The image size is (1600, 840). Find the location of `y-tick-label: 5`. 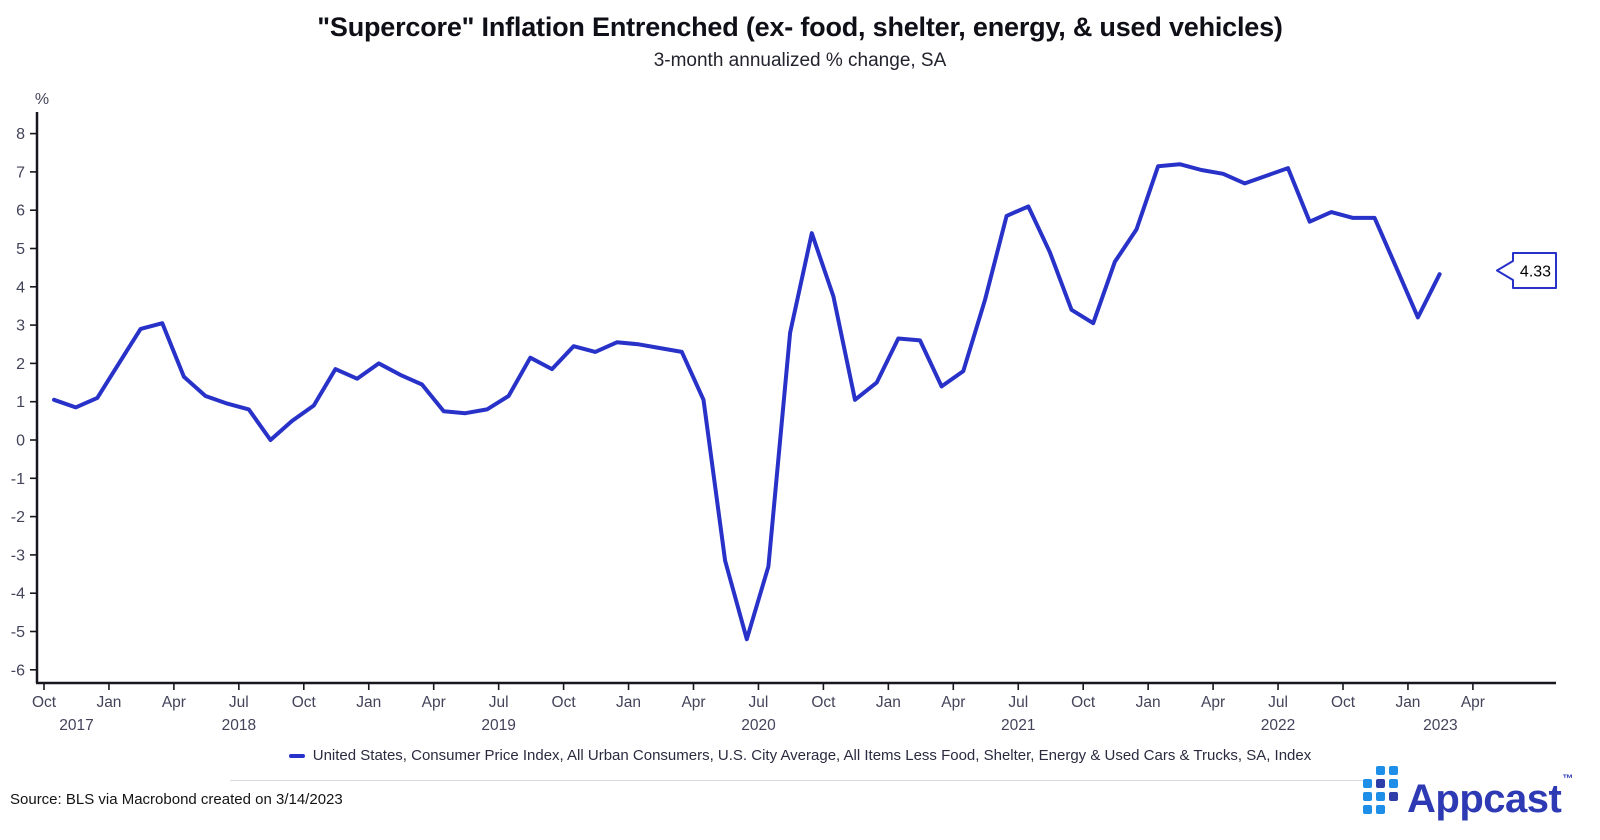

y-tick-label: 5 is located at coordinates (20, 249).